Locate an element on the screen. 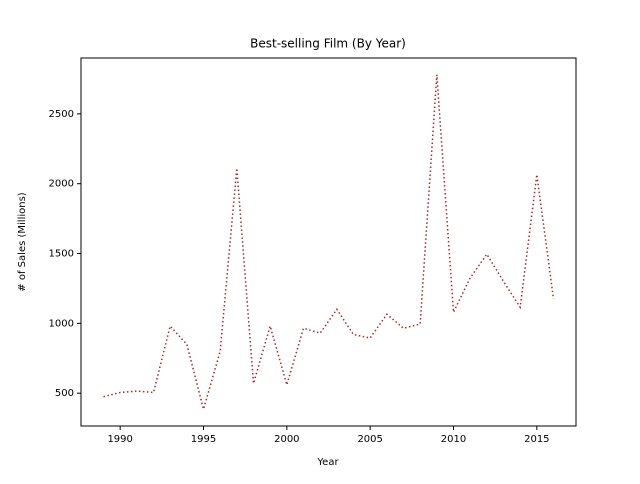 The height and width of the screenshot is (484, 640). chart-title: Best-selling Film (By Year) is located at coordinates (328, 44).